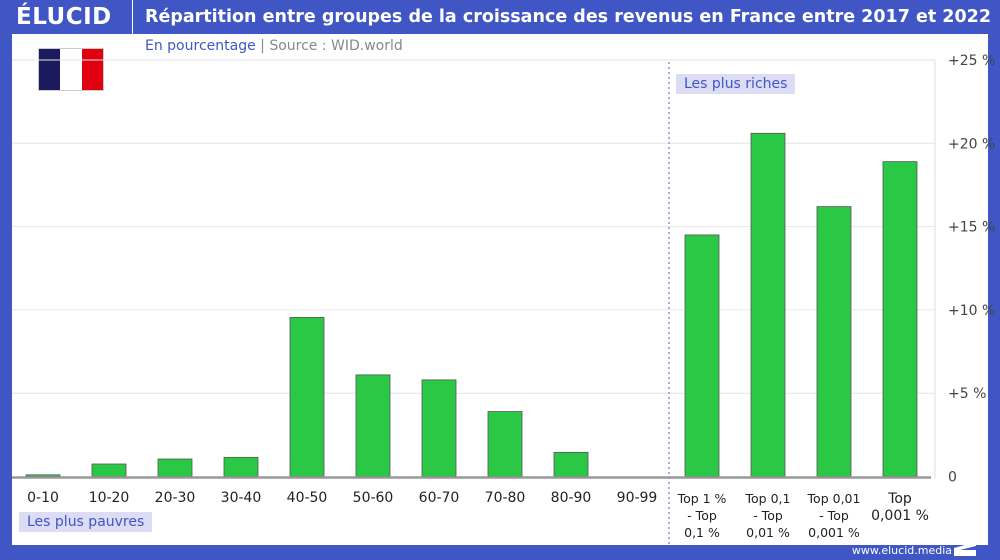 This screenshot has height=560, width=1000. Describe the element at coordinates (702, 532) in the screenshot. I see `x-tick-label: 0,1 %` at that location.